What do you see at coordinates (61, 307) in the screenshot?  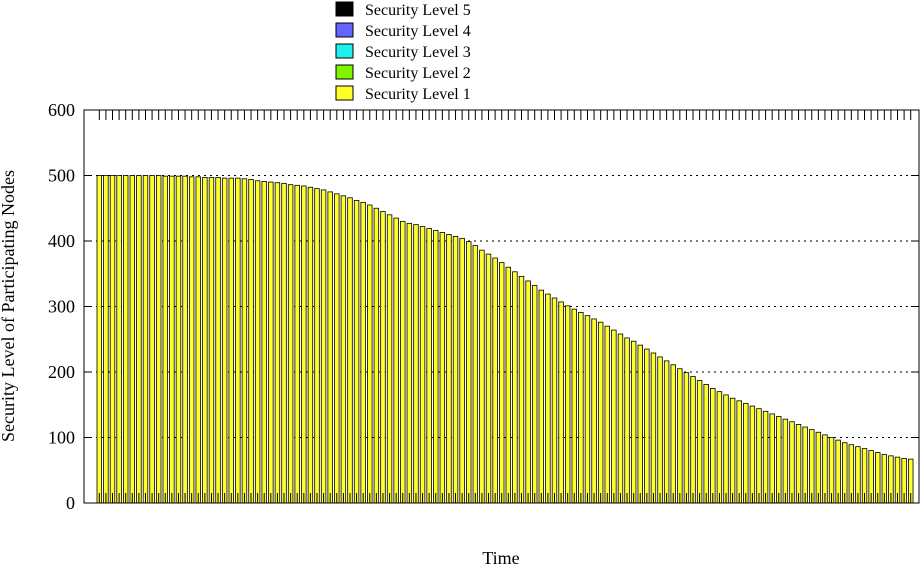 I see `y-tick-label: 300` at bounding box center [61, 307].